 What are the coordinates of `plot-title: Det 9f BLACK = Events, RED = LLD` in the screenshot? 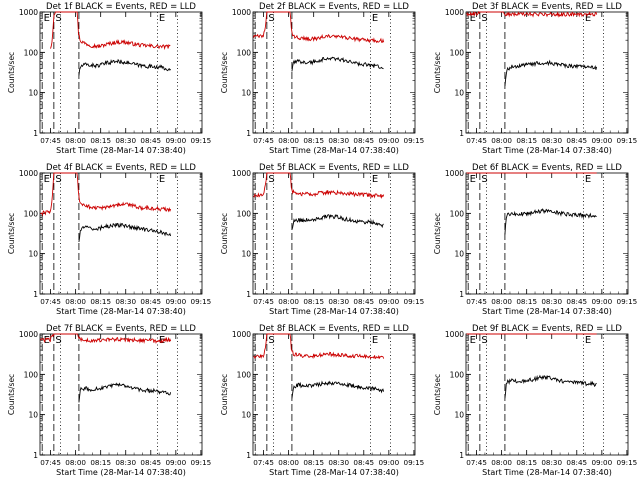 It's located at (547, 329).